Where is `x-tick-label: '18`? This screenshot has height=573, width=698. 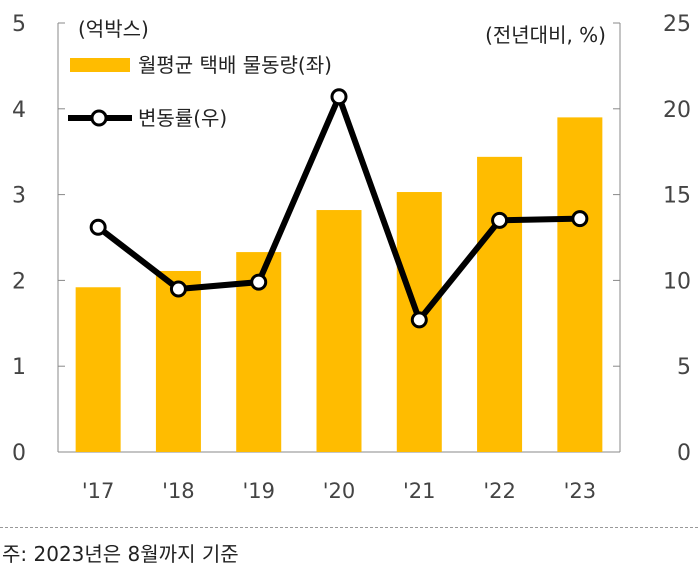
x-tick-label: '18 is located at coordinates (178, 491).